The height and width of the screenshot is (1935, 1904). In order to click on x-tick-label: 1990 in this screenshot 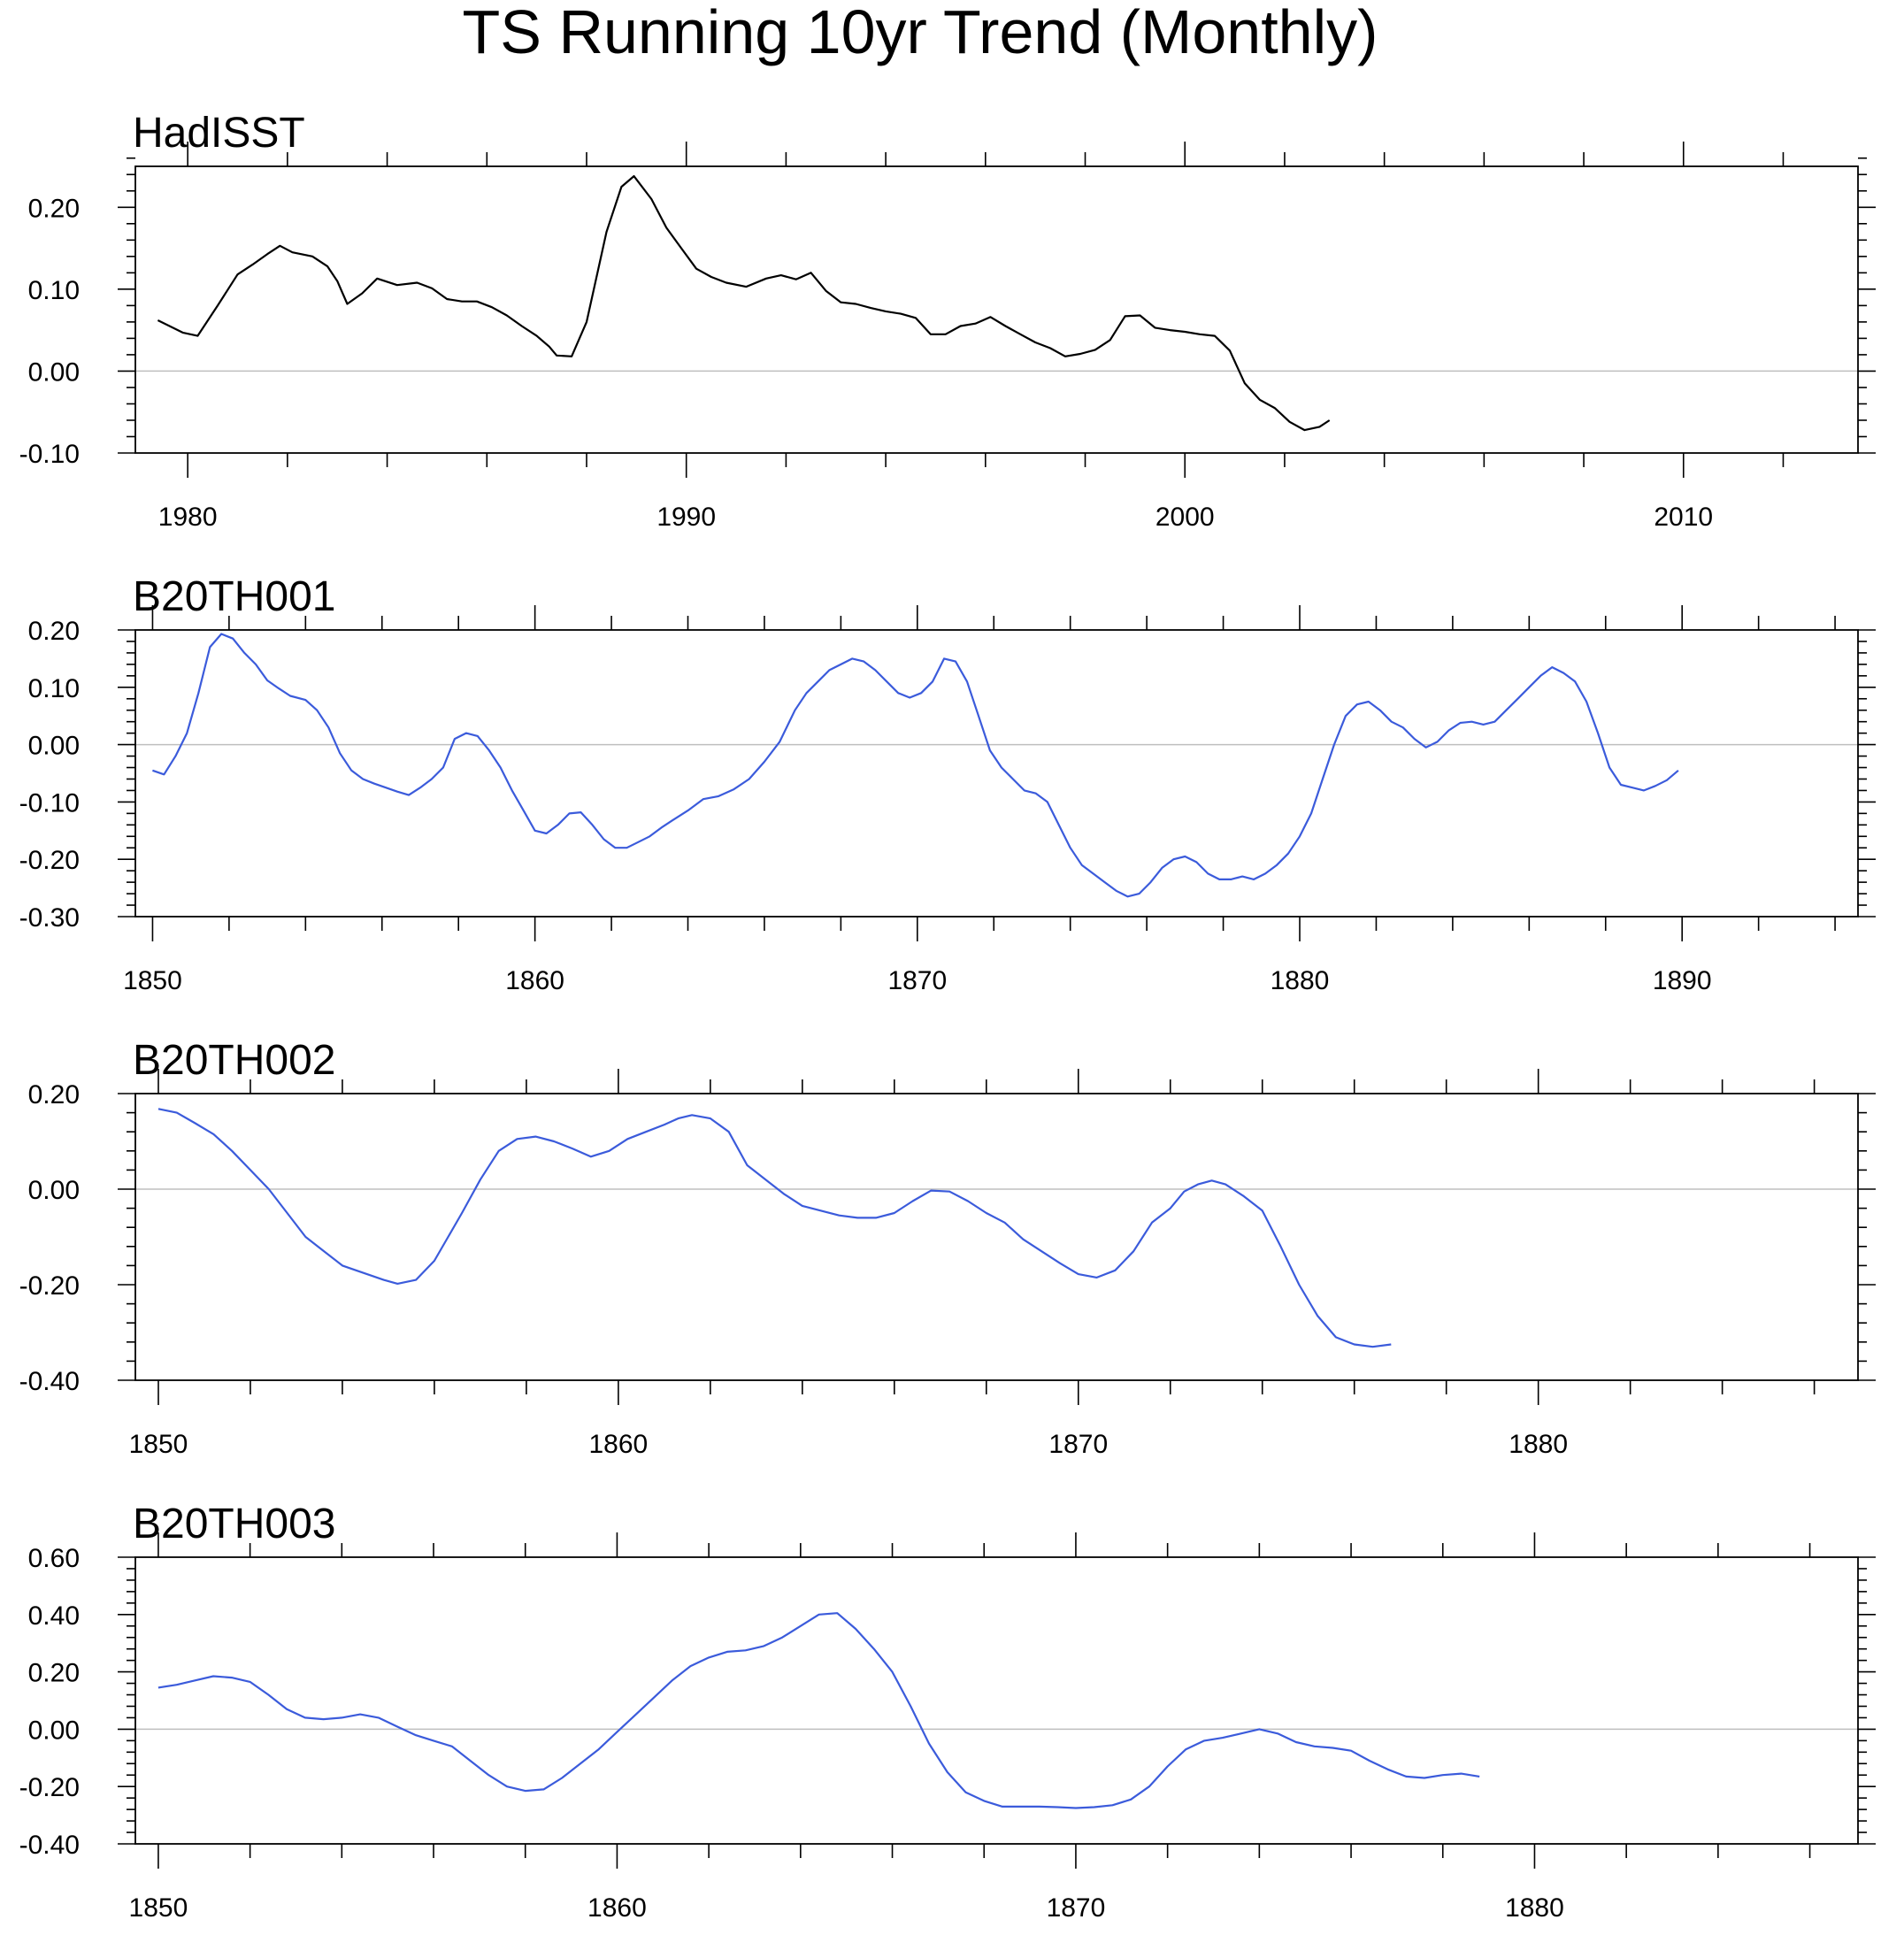, I will do `click(686, 517)`.